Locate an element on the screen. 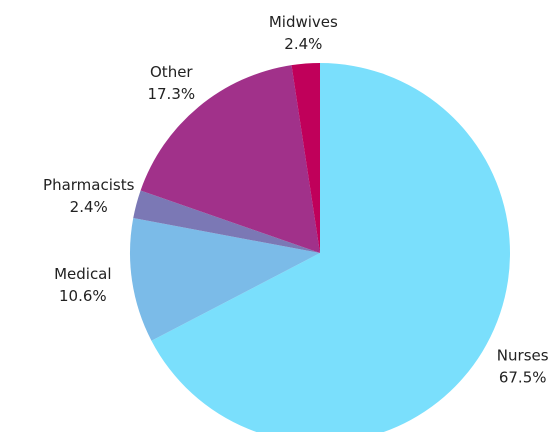  slice-value-label: 10.6% is located at coordinates (83, 296).